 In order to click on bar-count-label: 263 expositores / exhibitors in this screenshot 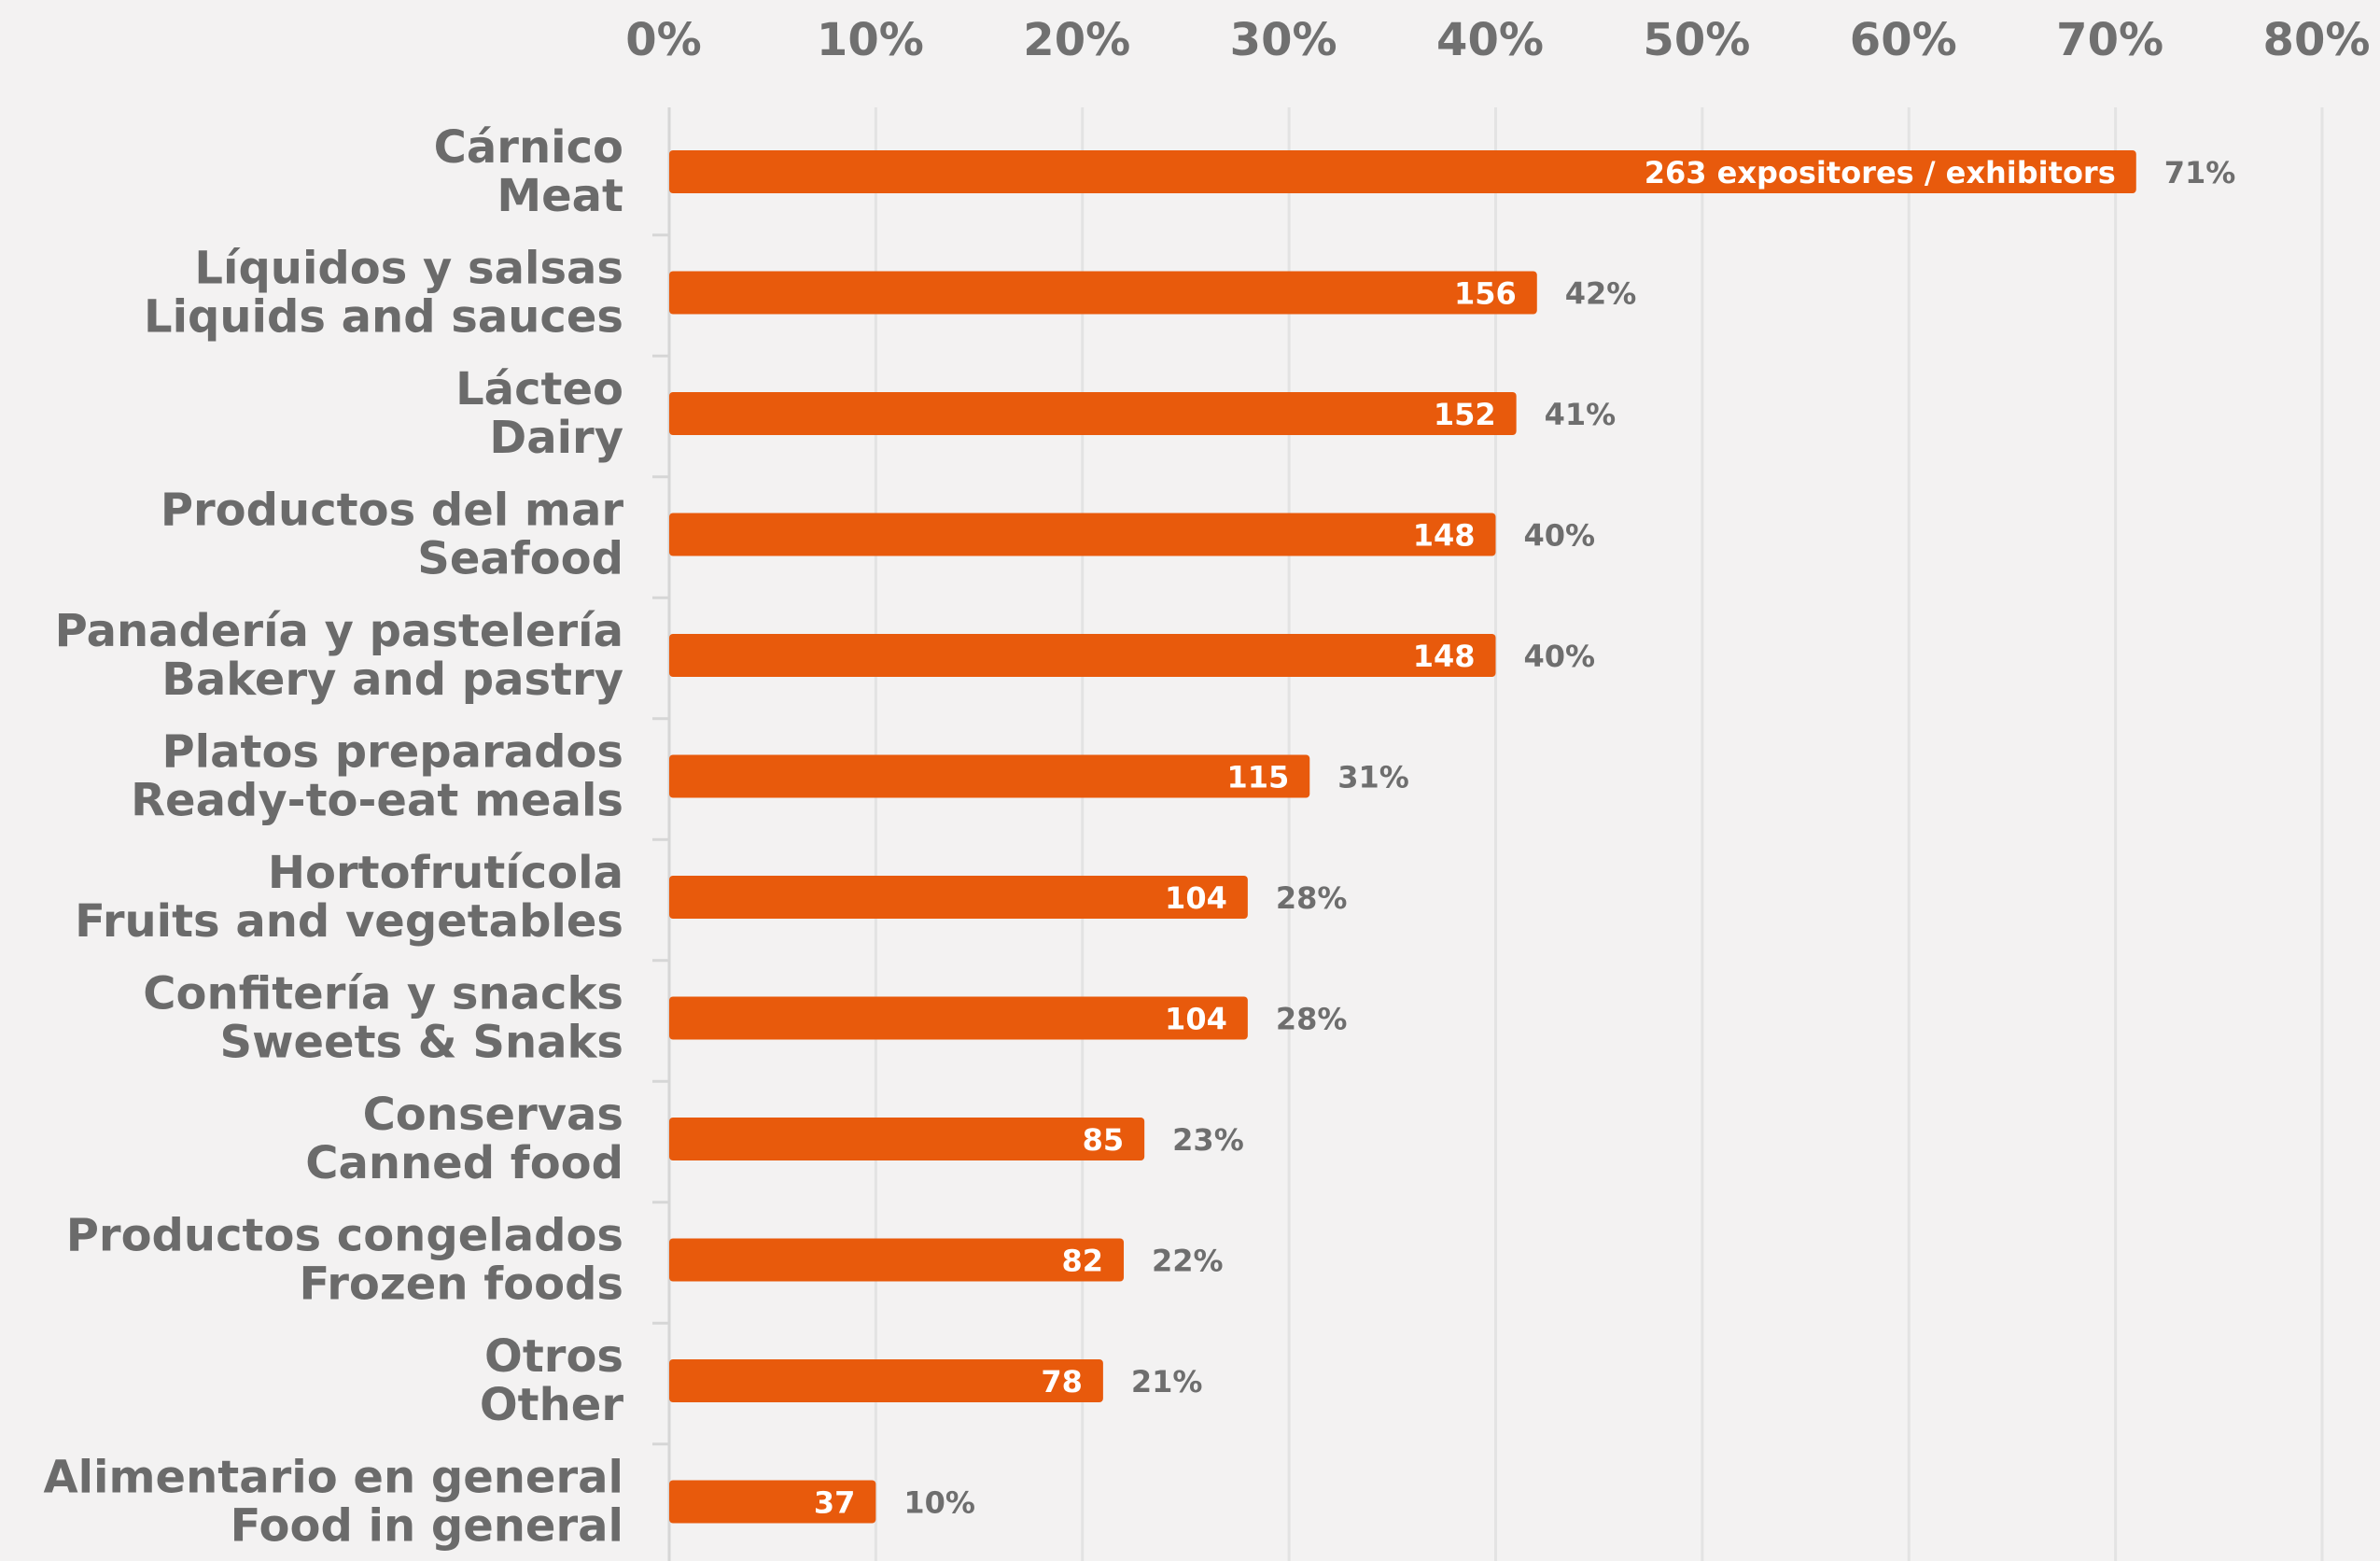, I will do `click(1880, 172)`.